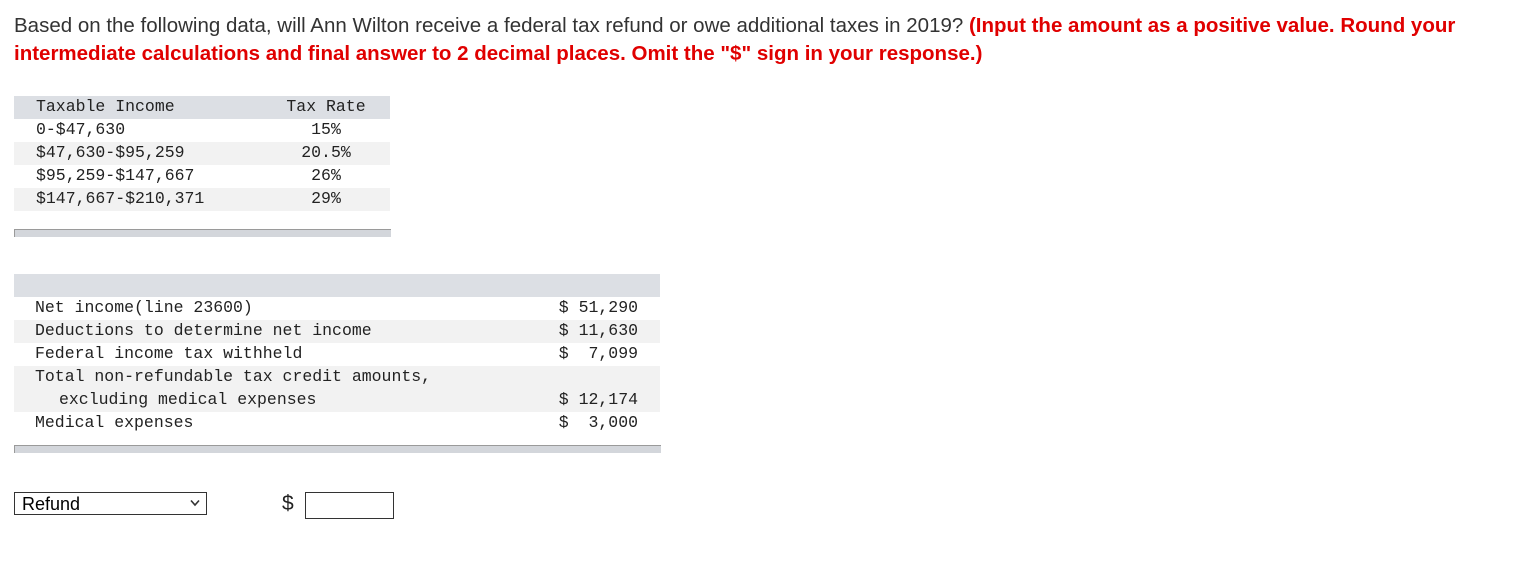 The width and height of the screenshot is (1513, 565). I want to click on tax-rate-header: Tax Rate, so click(326, 106).